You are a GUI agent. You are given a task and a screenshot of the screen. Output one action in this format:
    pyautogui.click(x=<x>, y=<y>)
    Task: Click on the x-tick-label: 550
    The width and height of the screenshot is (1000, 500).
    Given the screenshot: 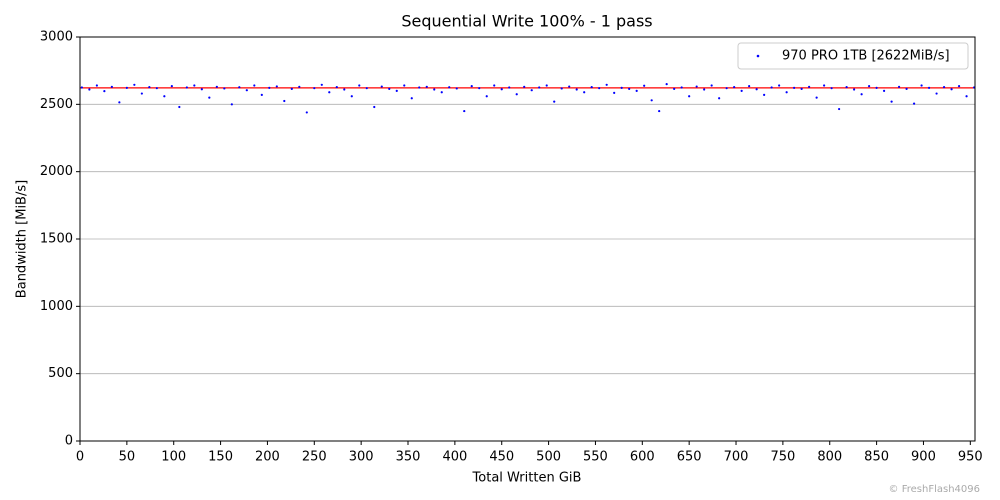 What is the action you would take?
    pyautogui.click(x=595, y=457)
    